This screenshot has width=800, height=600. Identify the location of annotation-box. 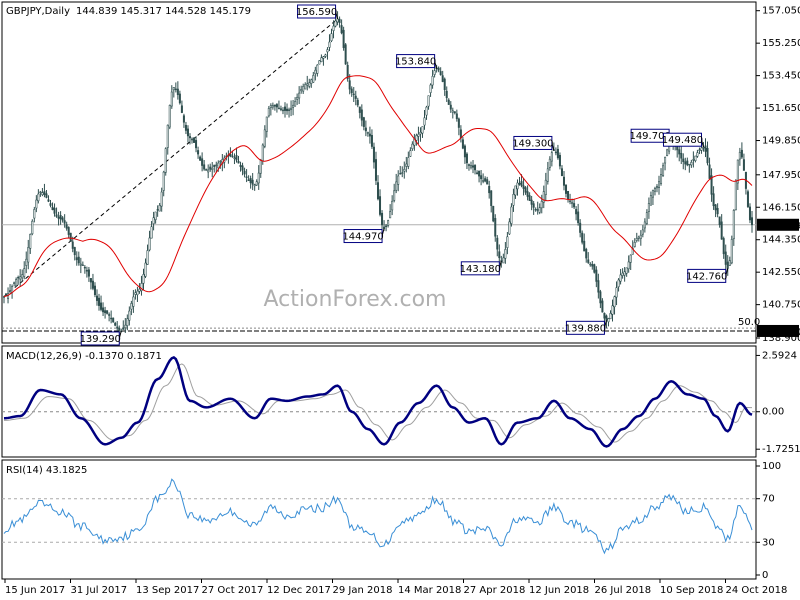
(480, 268).